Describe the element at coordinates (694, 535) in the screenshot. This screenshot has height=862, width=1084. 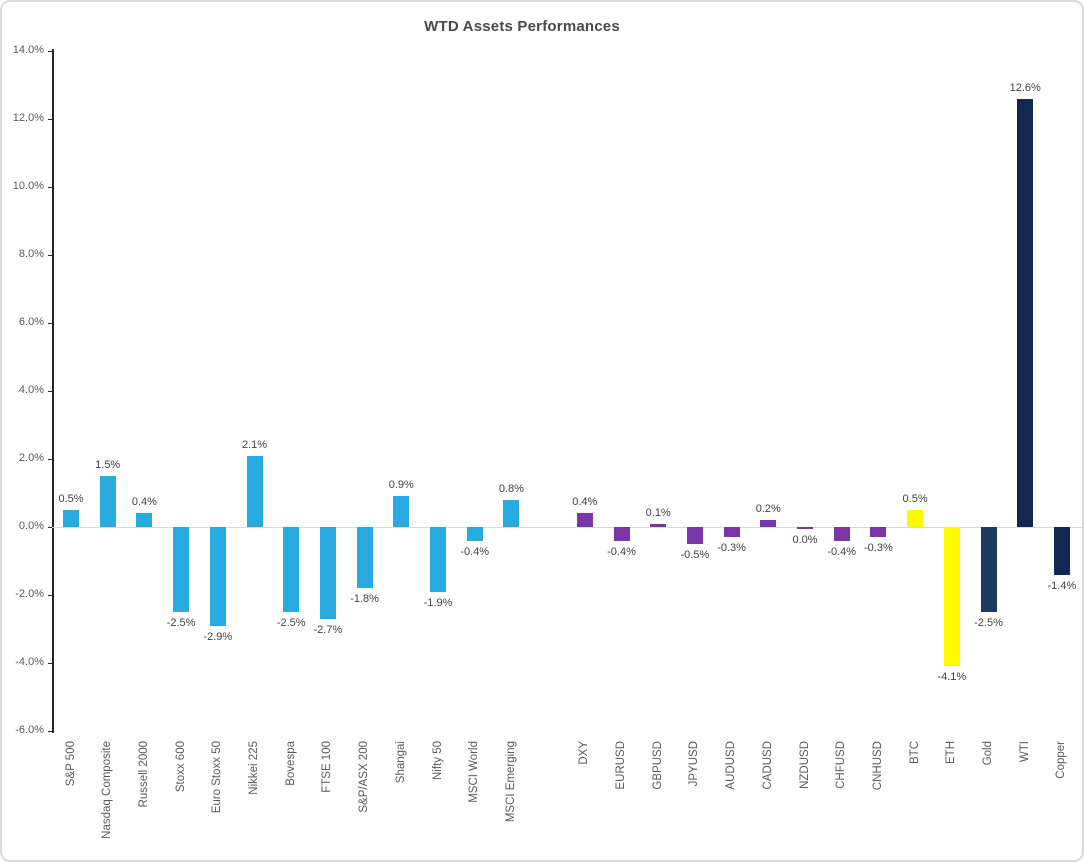
I see `bar-jpyusd` at that location.